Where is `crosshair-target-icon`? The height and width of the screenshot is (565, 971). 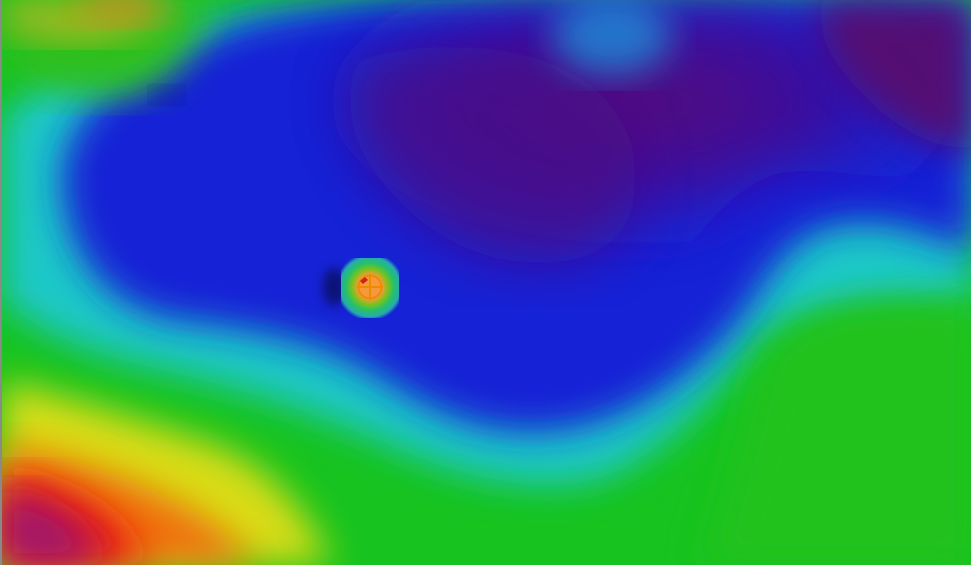
crosshair-target-icon is located at coordinates (370, 287).